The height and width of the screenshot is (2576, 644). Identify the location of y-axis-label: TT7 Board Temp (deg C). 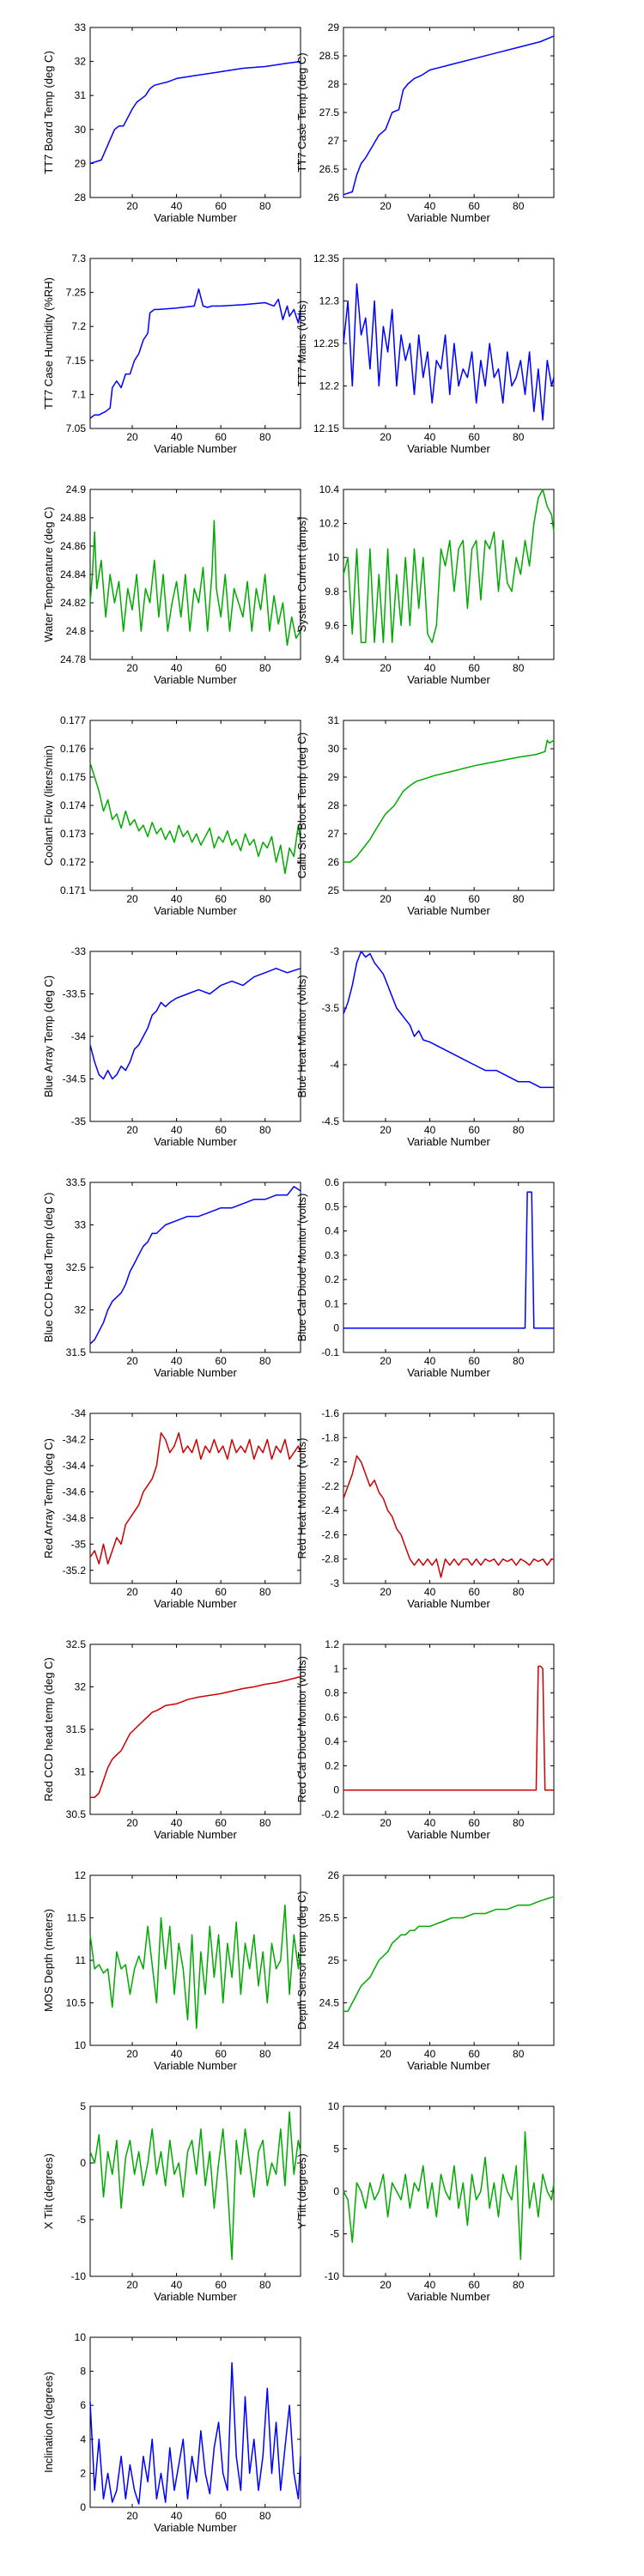
(48, 112).